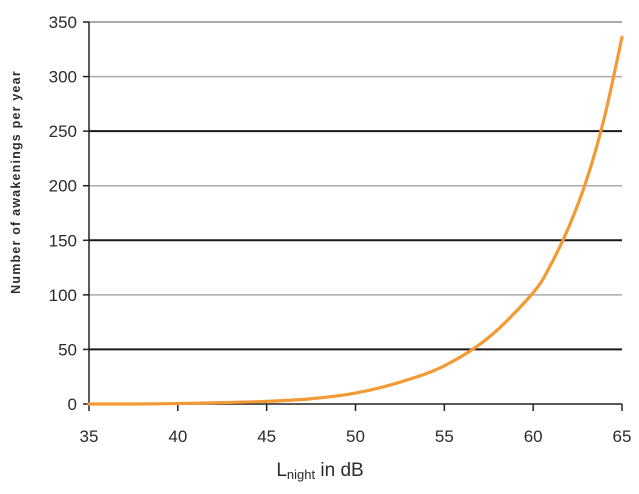 The height and width of the screenshot is (494, 639). Describe the element at coordinates (63, 186) in the screenshot. I see `y-tick-label-200: 200` at that location.